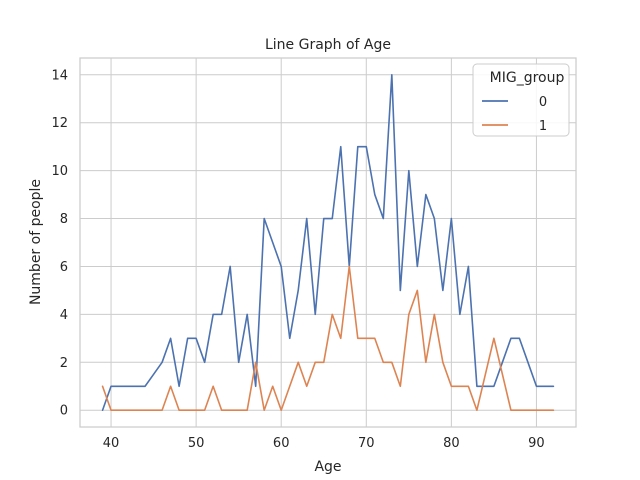  Describe the element at coordinates (64, 363) in the screenshot. I see `y-tick-label: 2` at that location.